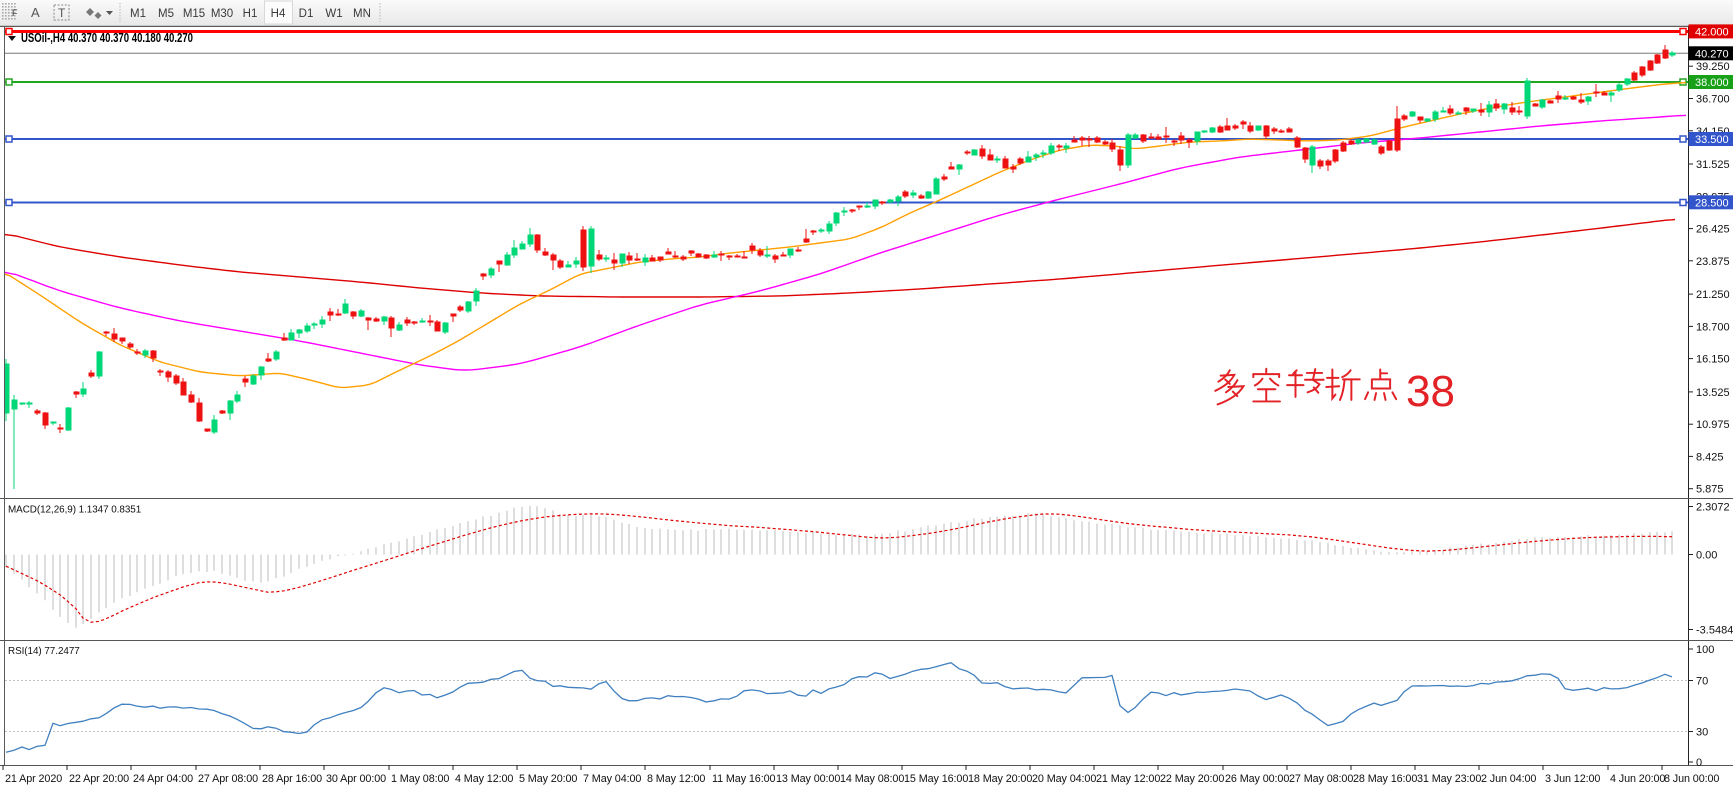  What do you see at coordinates (1710, 490) in the screenshot?
I see `svg-text: 5.875` at bounding box center [1710, 490].